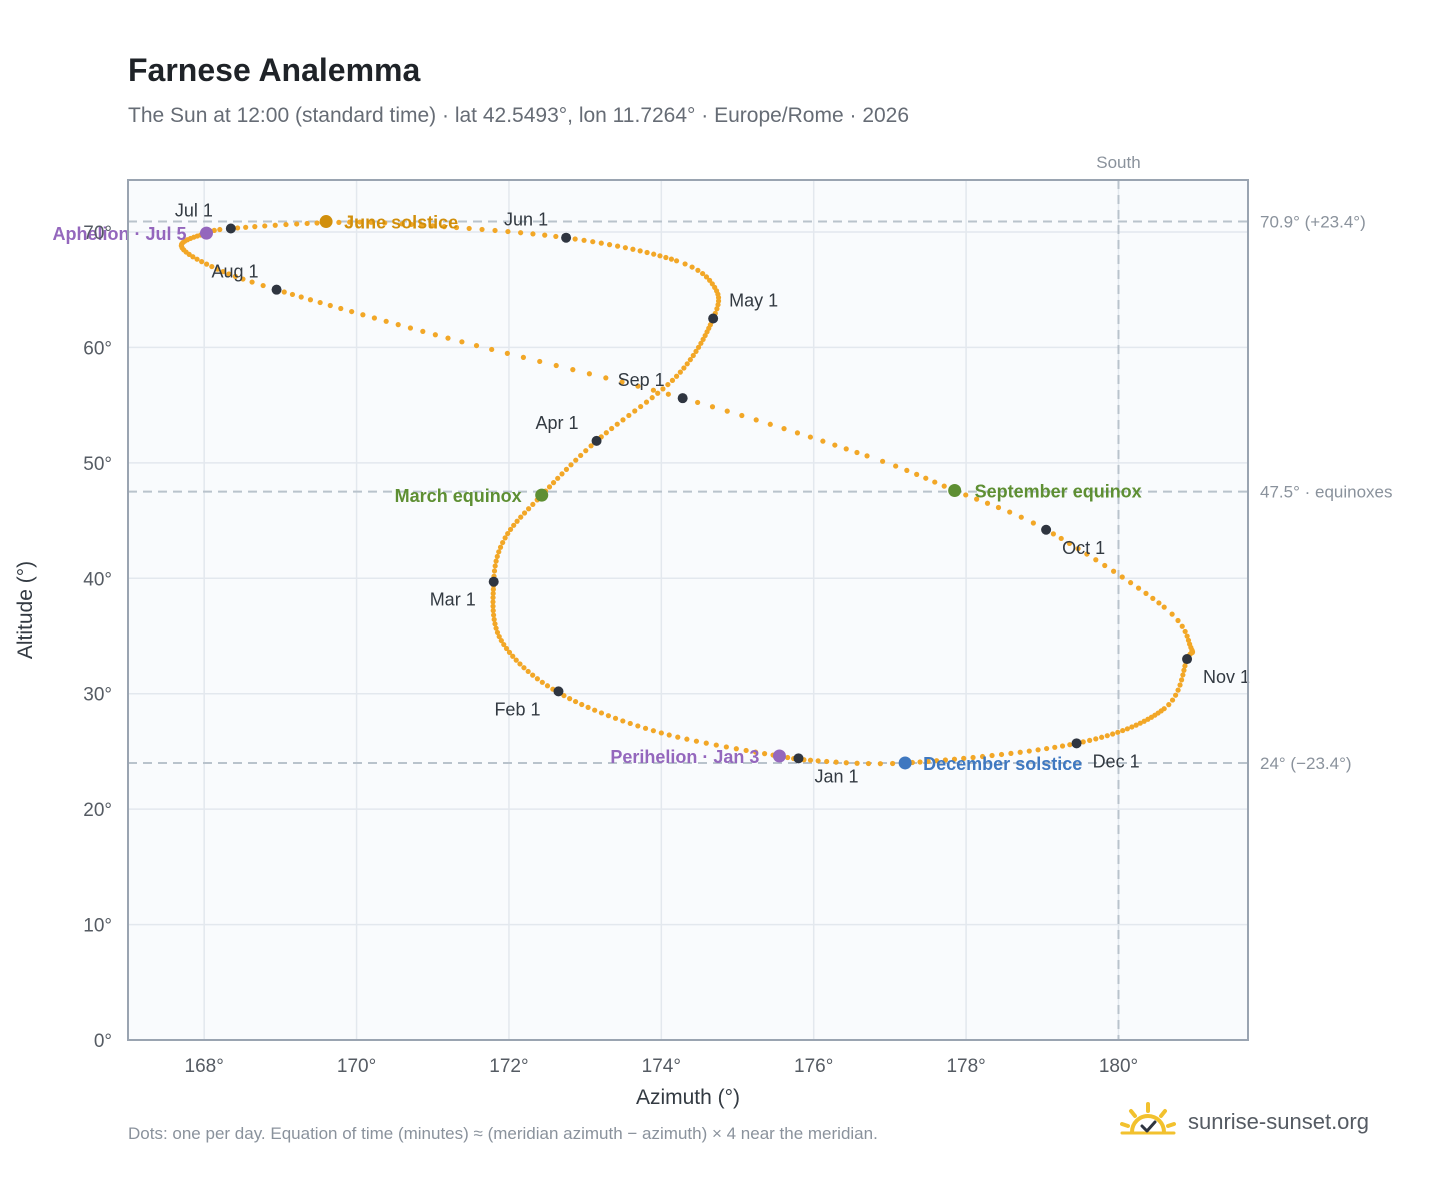 This screenshot has height=1188, width=1448. What do you see at coordinates (753, 301) in the screenshot?
I see `month-marker-label: May 1` at bounding box center [753, 301].